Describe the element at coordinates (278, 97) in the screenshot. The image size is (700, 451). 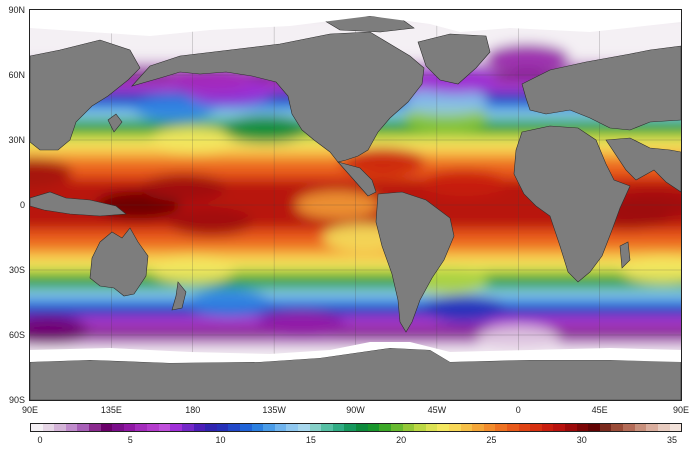
I see `north-america` at that location.